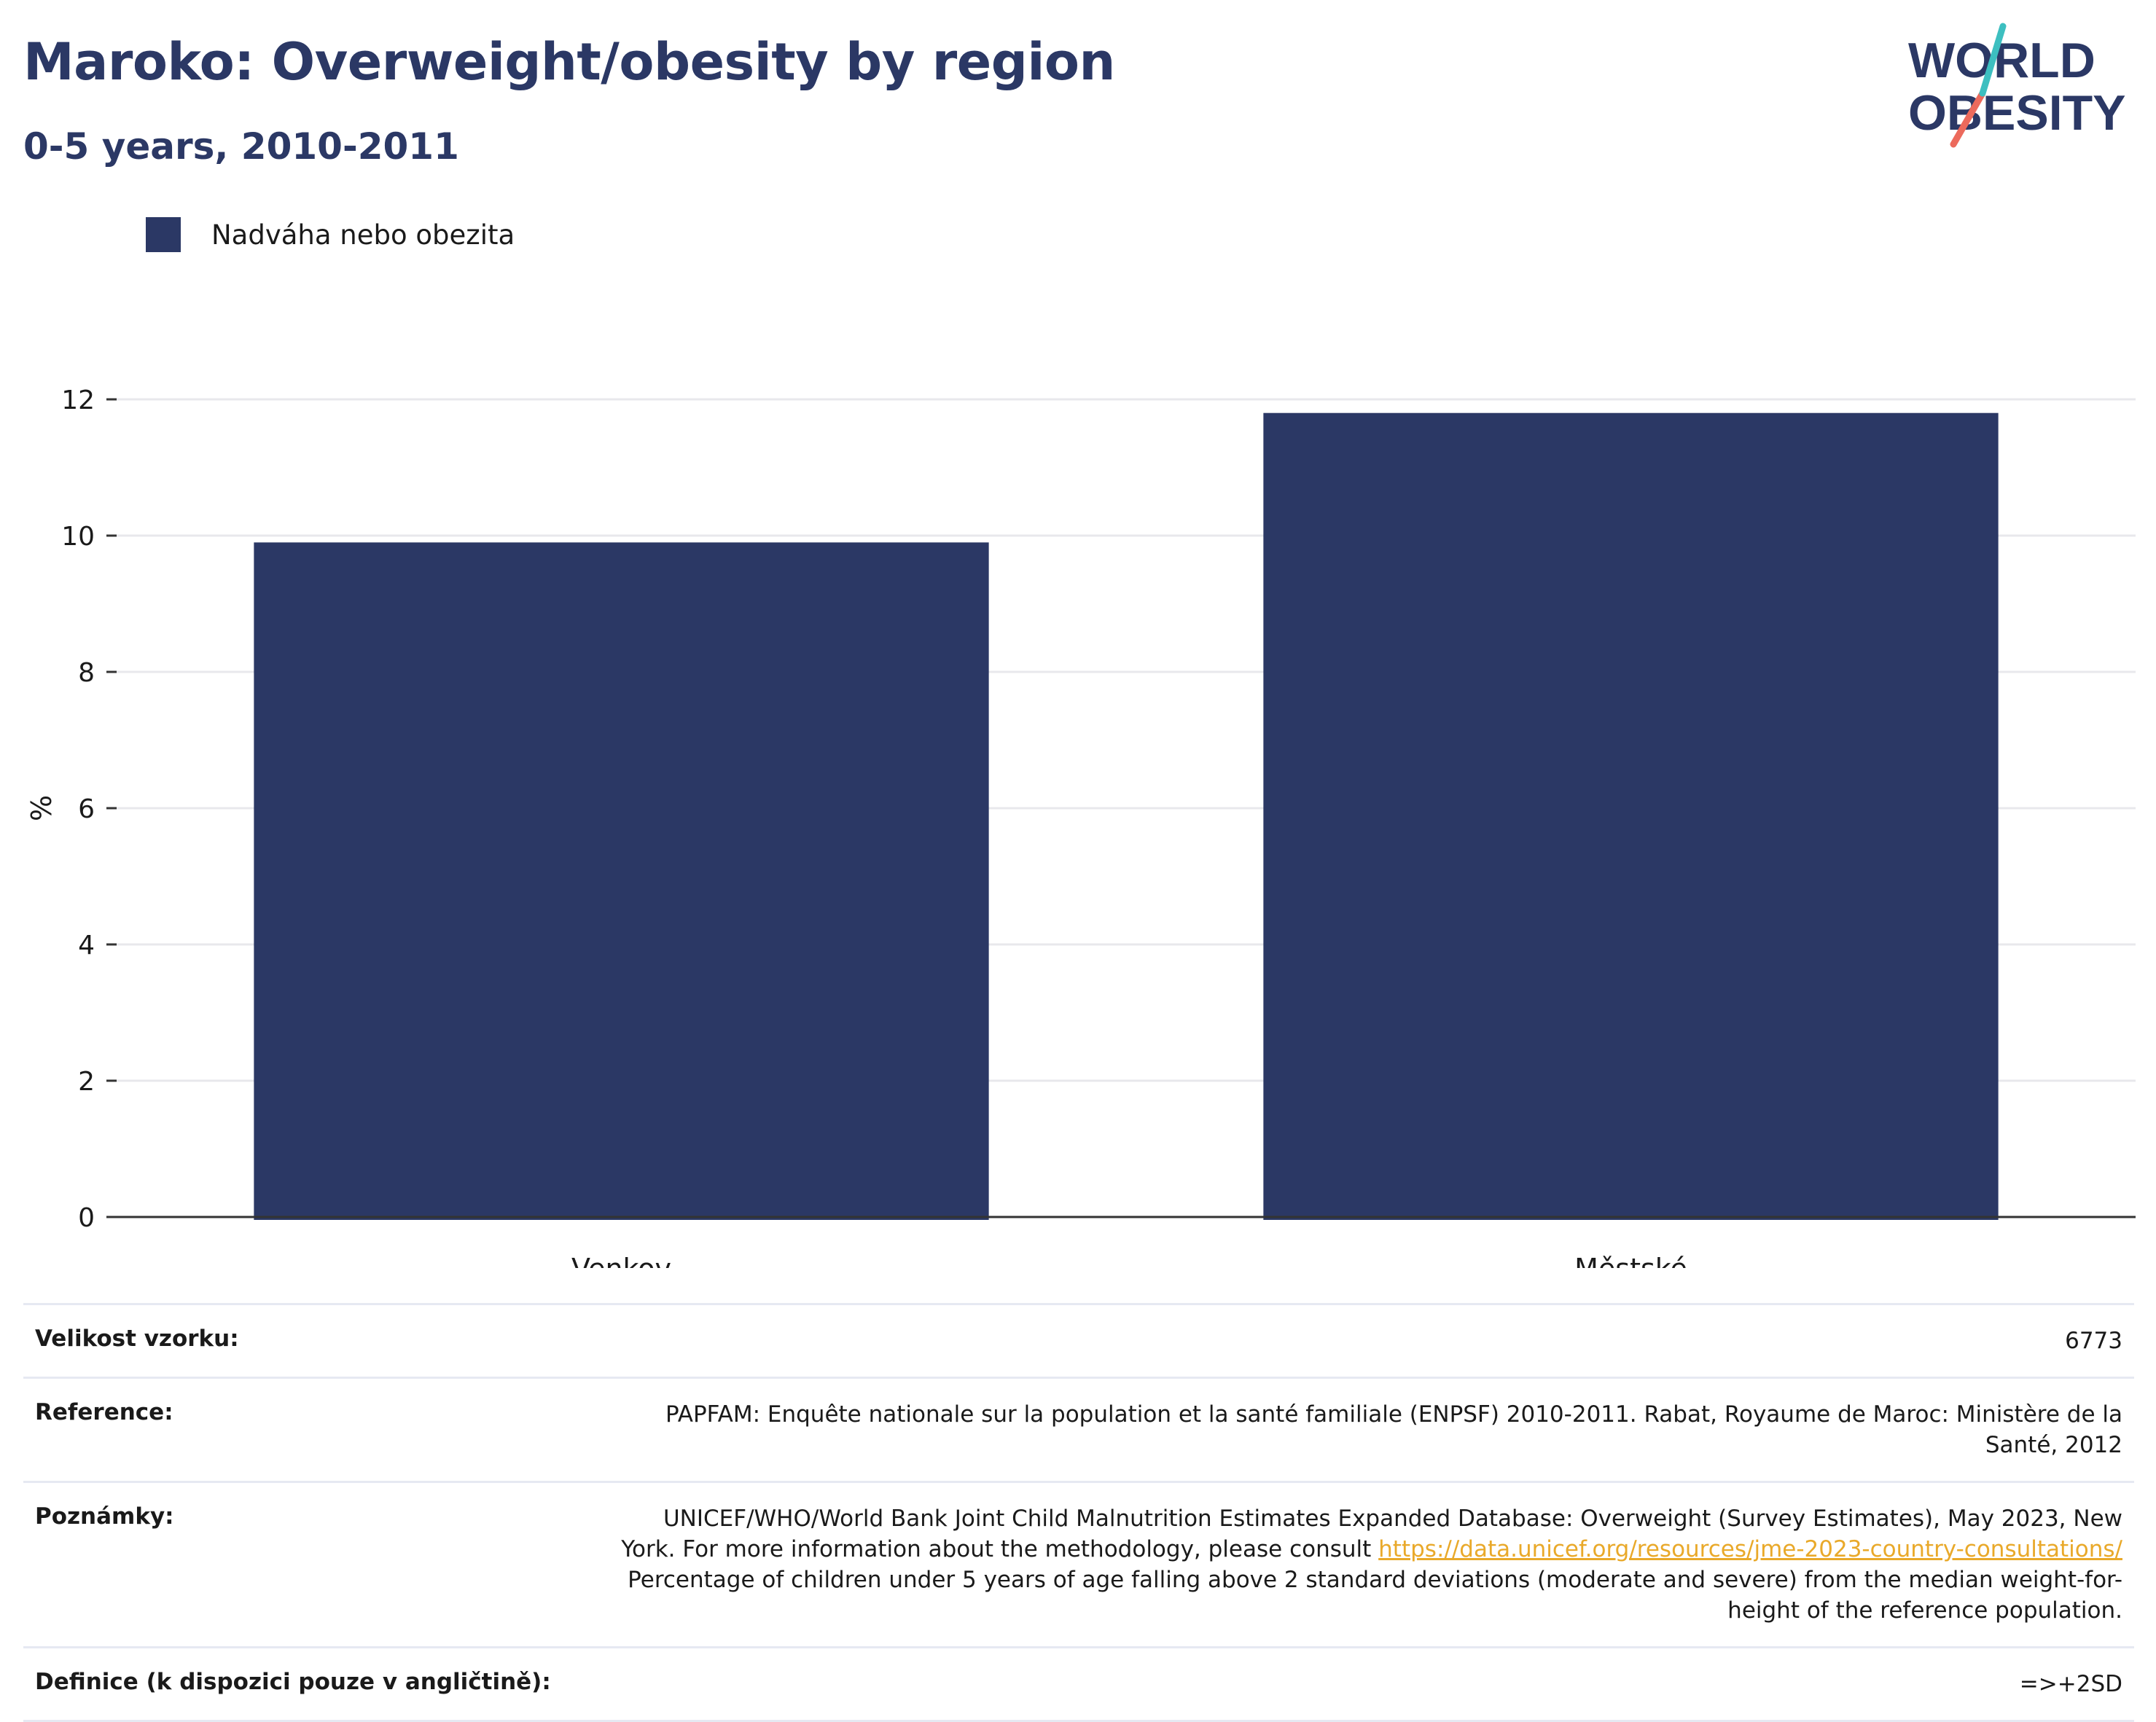 The image size is (2156, 1722). What do you see at coordinates (104, 1516) in the screenshot?
I see `notes-label: Poznámky:` at bounding box center [104, 1516].